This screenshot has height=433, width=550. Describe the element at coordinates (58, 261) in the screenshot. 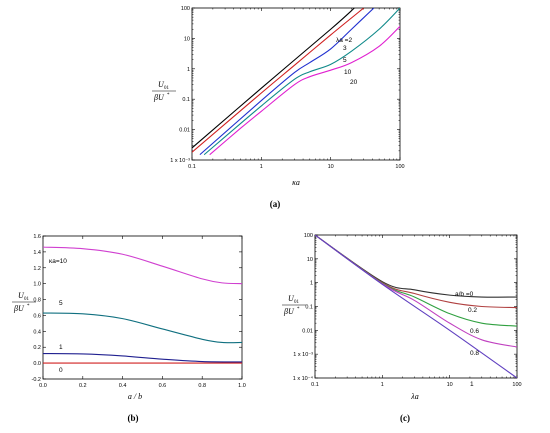

I see `series-label: κa=10` at that location.